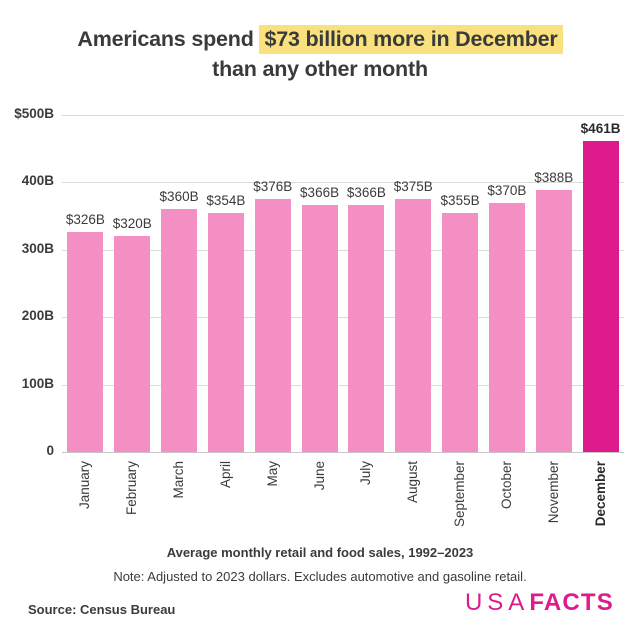  What do you see at coordinates (37, 316) in the screenshot?
I see `y-axis-label-200: 200B` at bounding box center [37, 316].